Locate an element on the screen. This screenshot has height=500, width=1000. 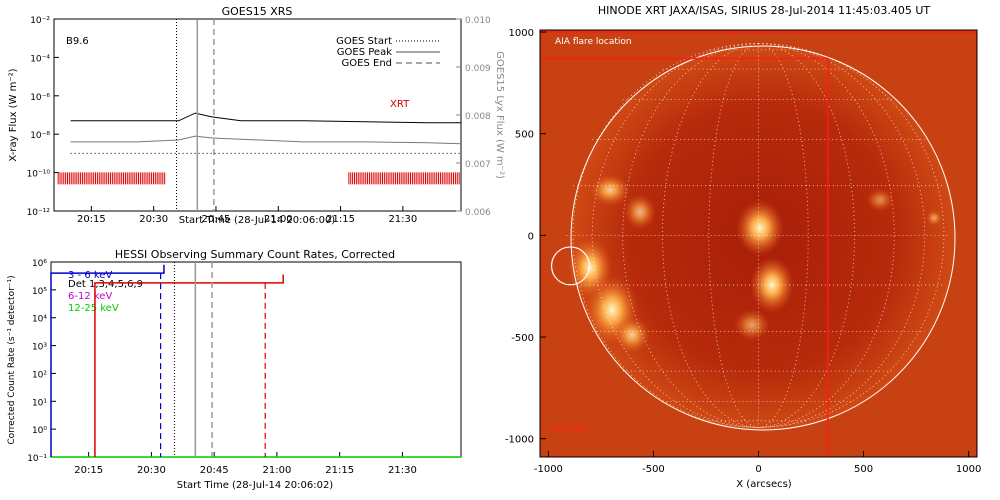
goes-y-tick-label: 10⁻⁶ is located at coordinates (40, 98).